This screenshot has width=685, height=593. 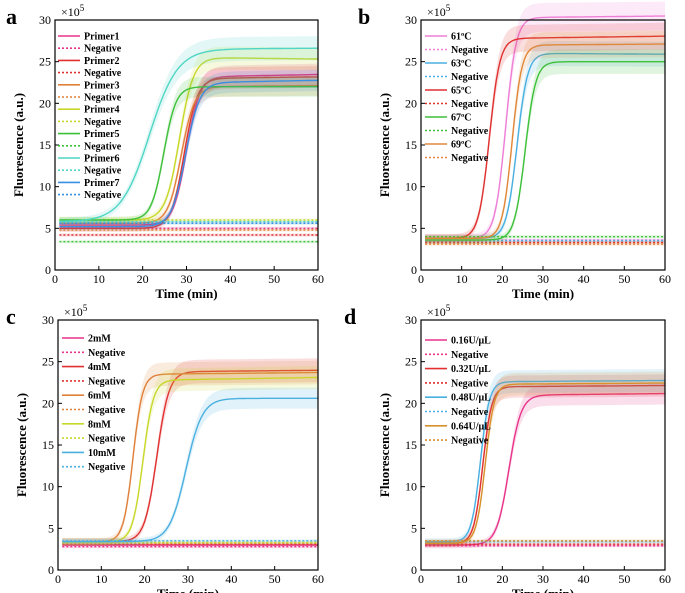 What do you see at coordinates (102, 110) in the screenshot?
I see `legend-label: Primer4` at bounding box center [102, 110].